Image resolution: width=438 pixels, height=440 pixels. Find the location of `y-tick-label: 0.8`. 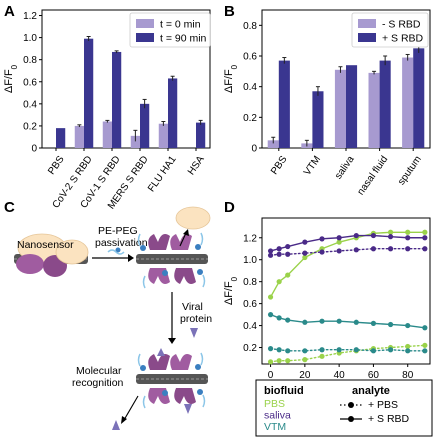

y-tick-label: 0.8 is located at coordinates (250, 26).